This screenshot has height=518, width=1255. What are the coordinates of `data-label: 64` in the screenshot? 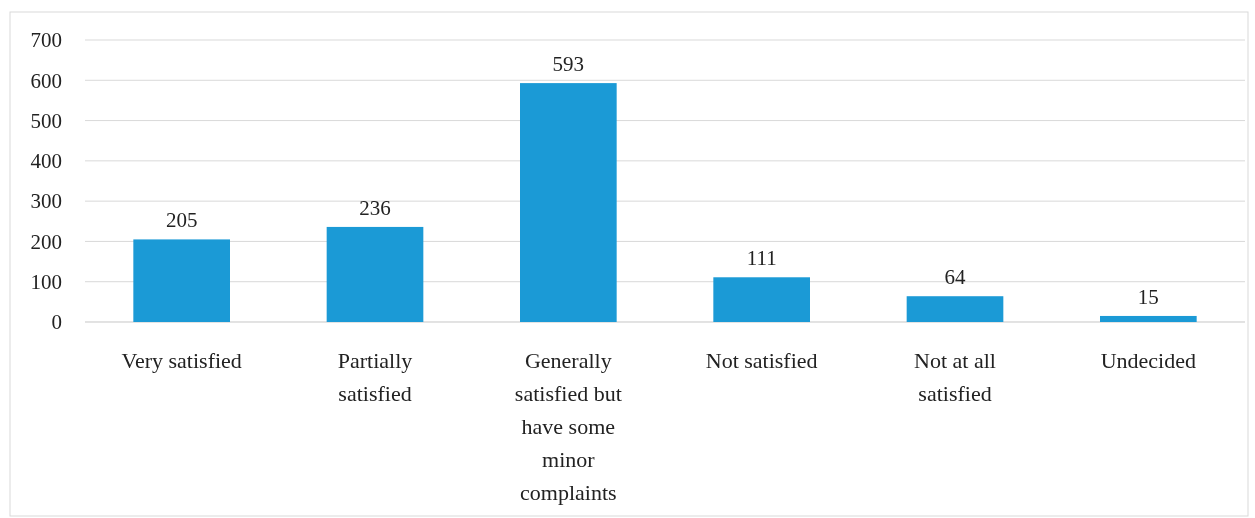 It's located at (955, 277).